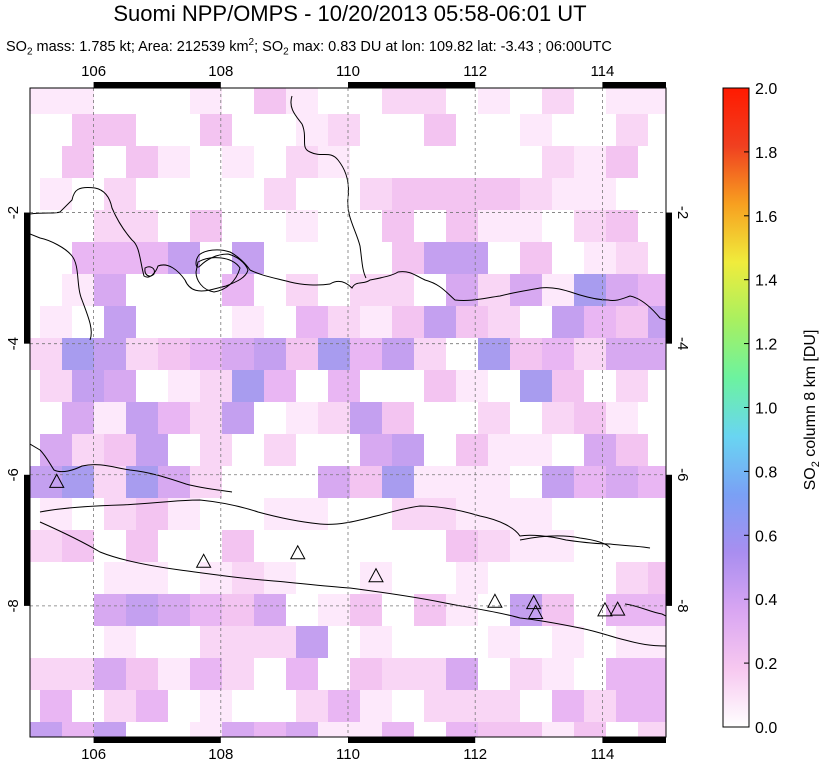 This screenshot has width=823, height=759. I want to click on colorbar-tick-label: 2.0, so click(766, 89).